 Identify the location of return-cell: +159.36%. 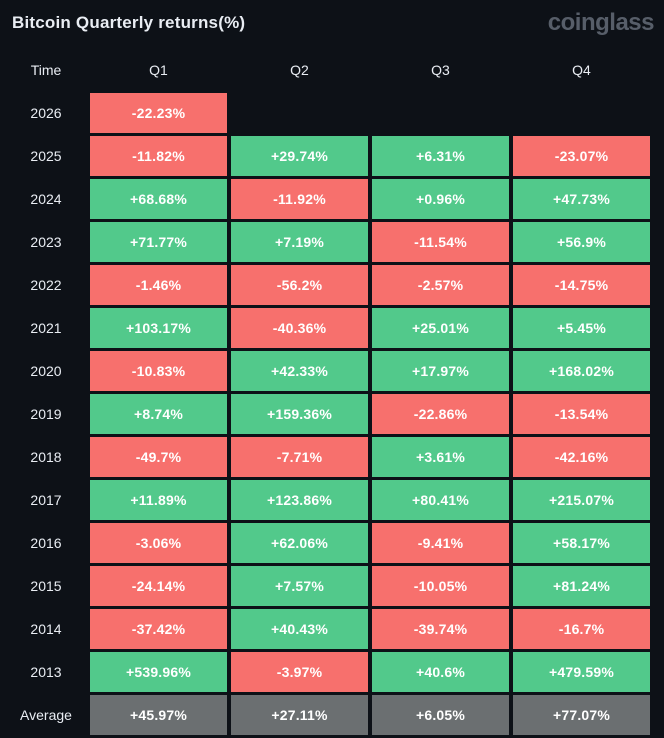
(299, 414).